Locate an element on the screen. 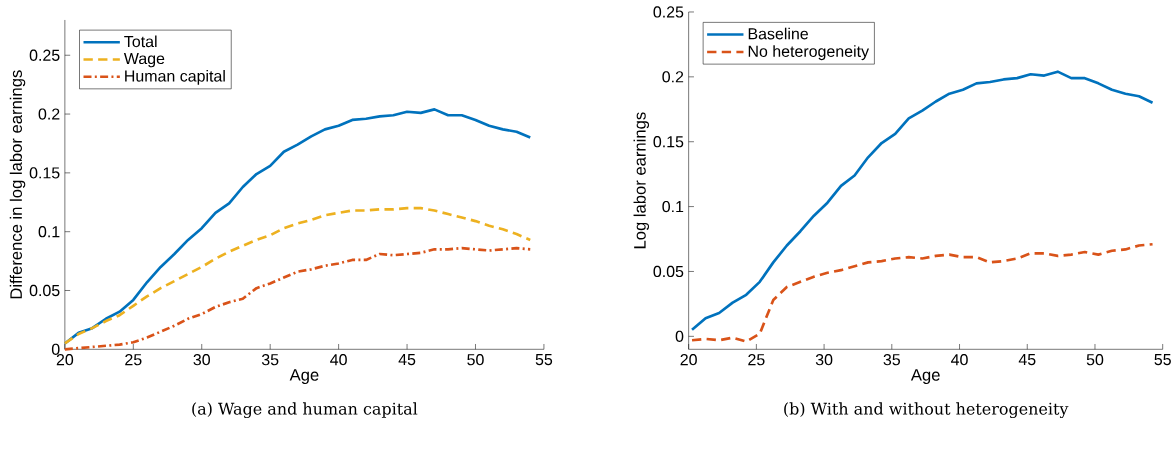 The height and width of the screenshot is (450, 1176). legend-label: Baseline is located at coordinates (778, 33).